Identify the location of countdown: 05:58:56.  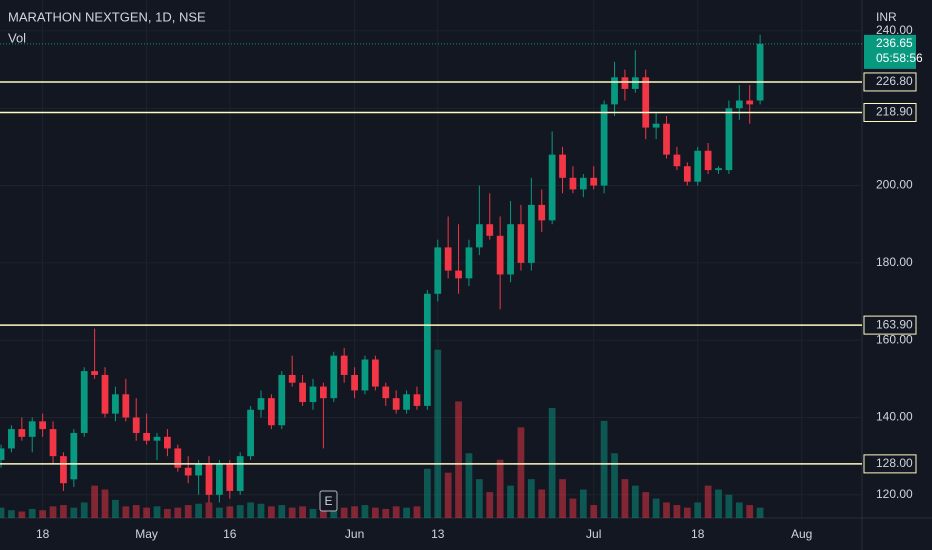
(899, 58).